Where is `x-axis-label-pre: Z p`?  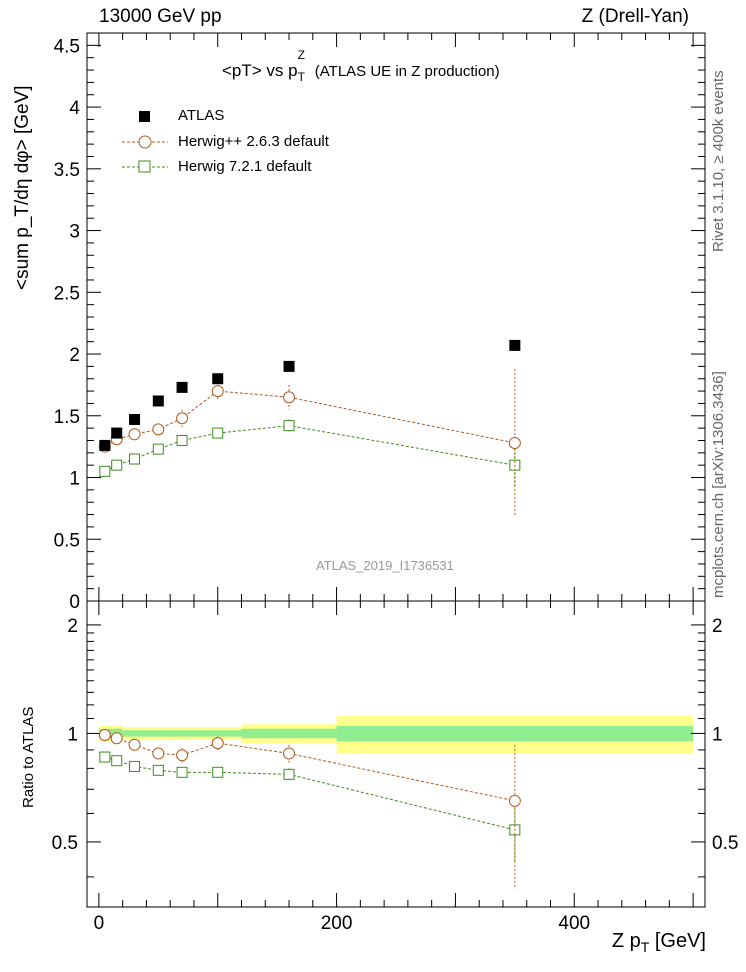
x-axis-label-pre: Z p is located at coordinates (626, 941).